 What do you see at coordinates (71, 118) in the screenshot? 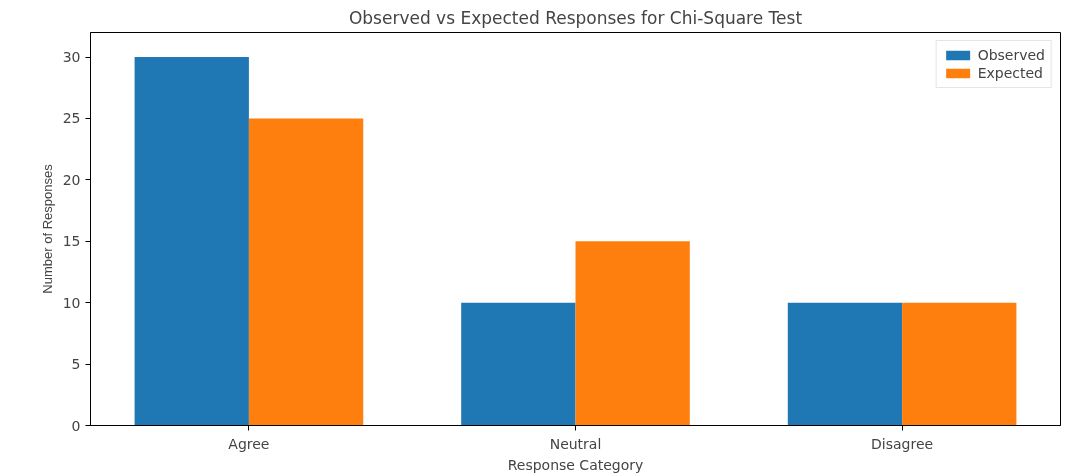
I see `y-tick-label: 25` at bounding box center [71, 118].